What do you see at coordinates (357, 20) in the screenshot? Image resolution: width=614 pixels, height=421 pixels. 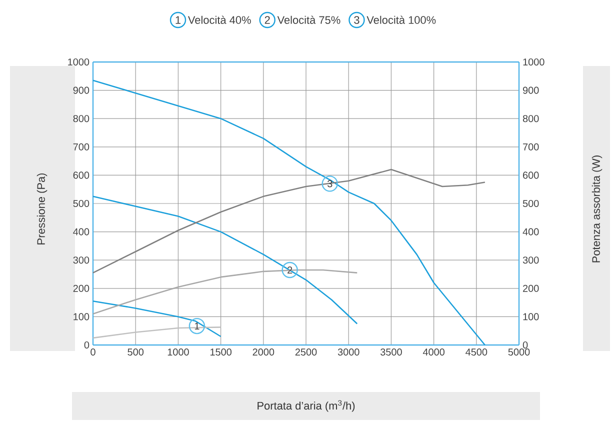 I see `text: 3` at bounding box center [357, 20].